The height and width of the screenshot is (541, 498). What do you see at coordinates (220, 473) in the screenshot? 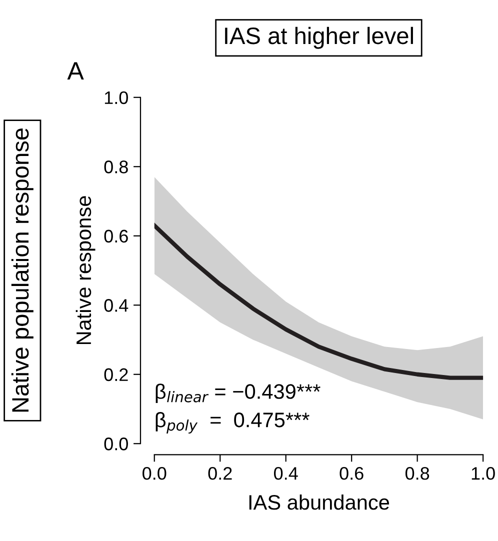
I see `x-tick-label: 0.2` at bounding box center [220, 473].